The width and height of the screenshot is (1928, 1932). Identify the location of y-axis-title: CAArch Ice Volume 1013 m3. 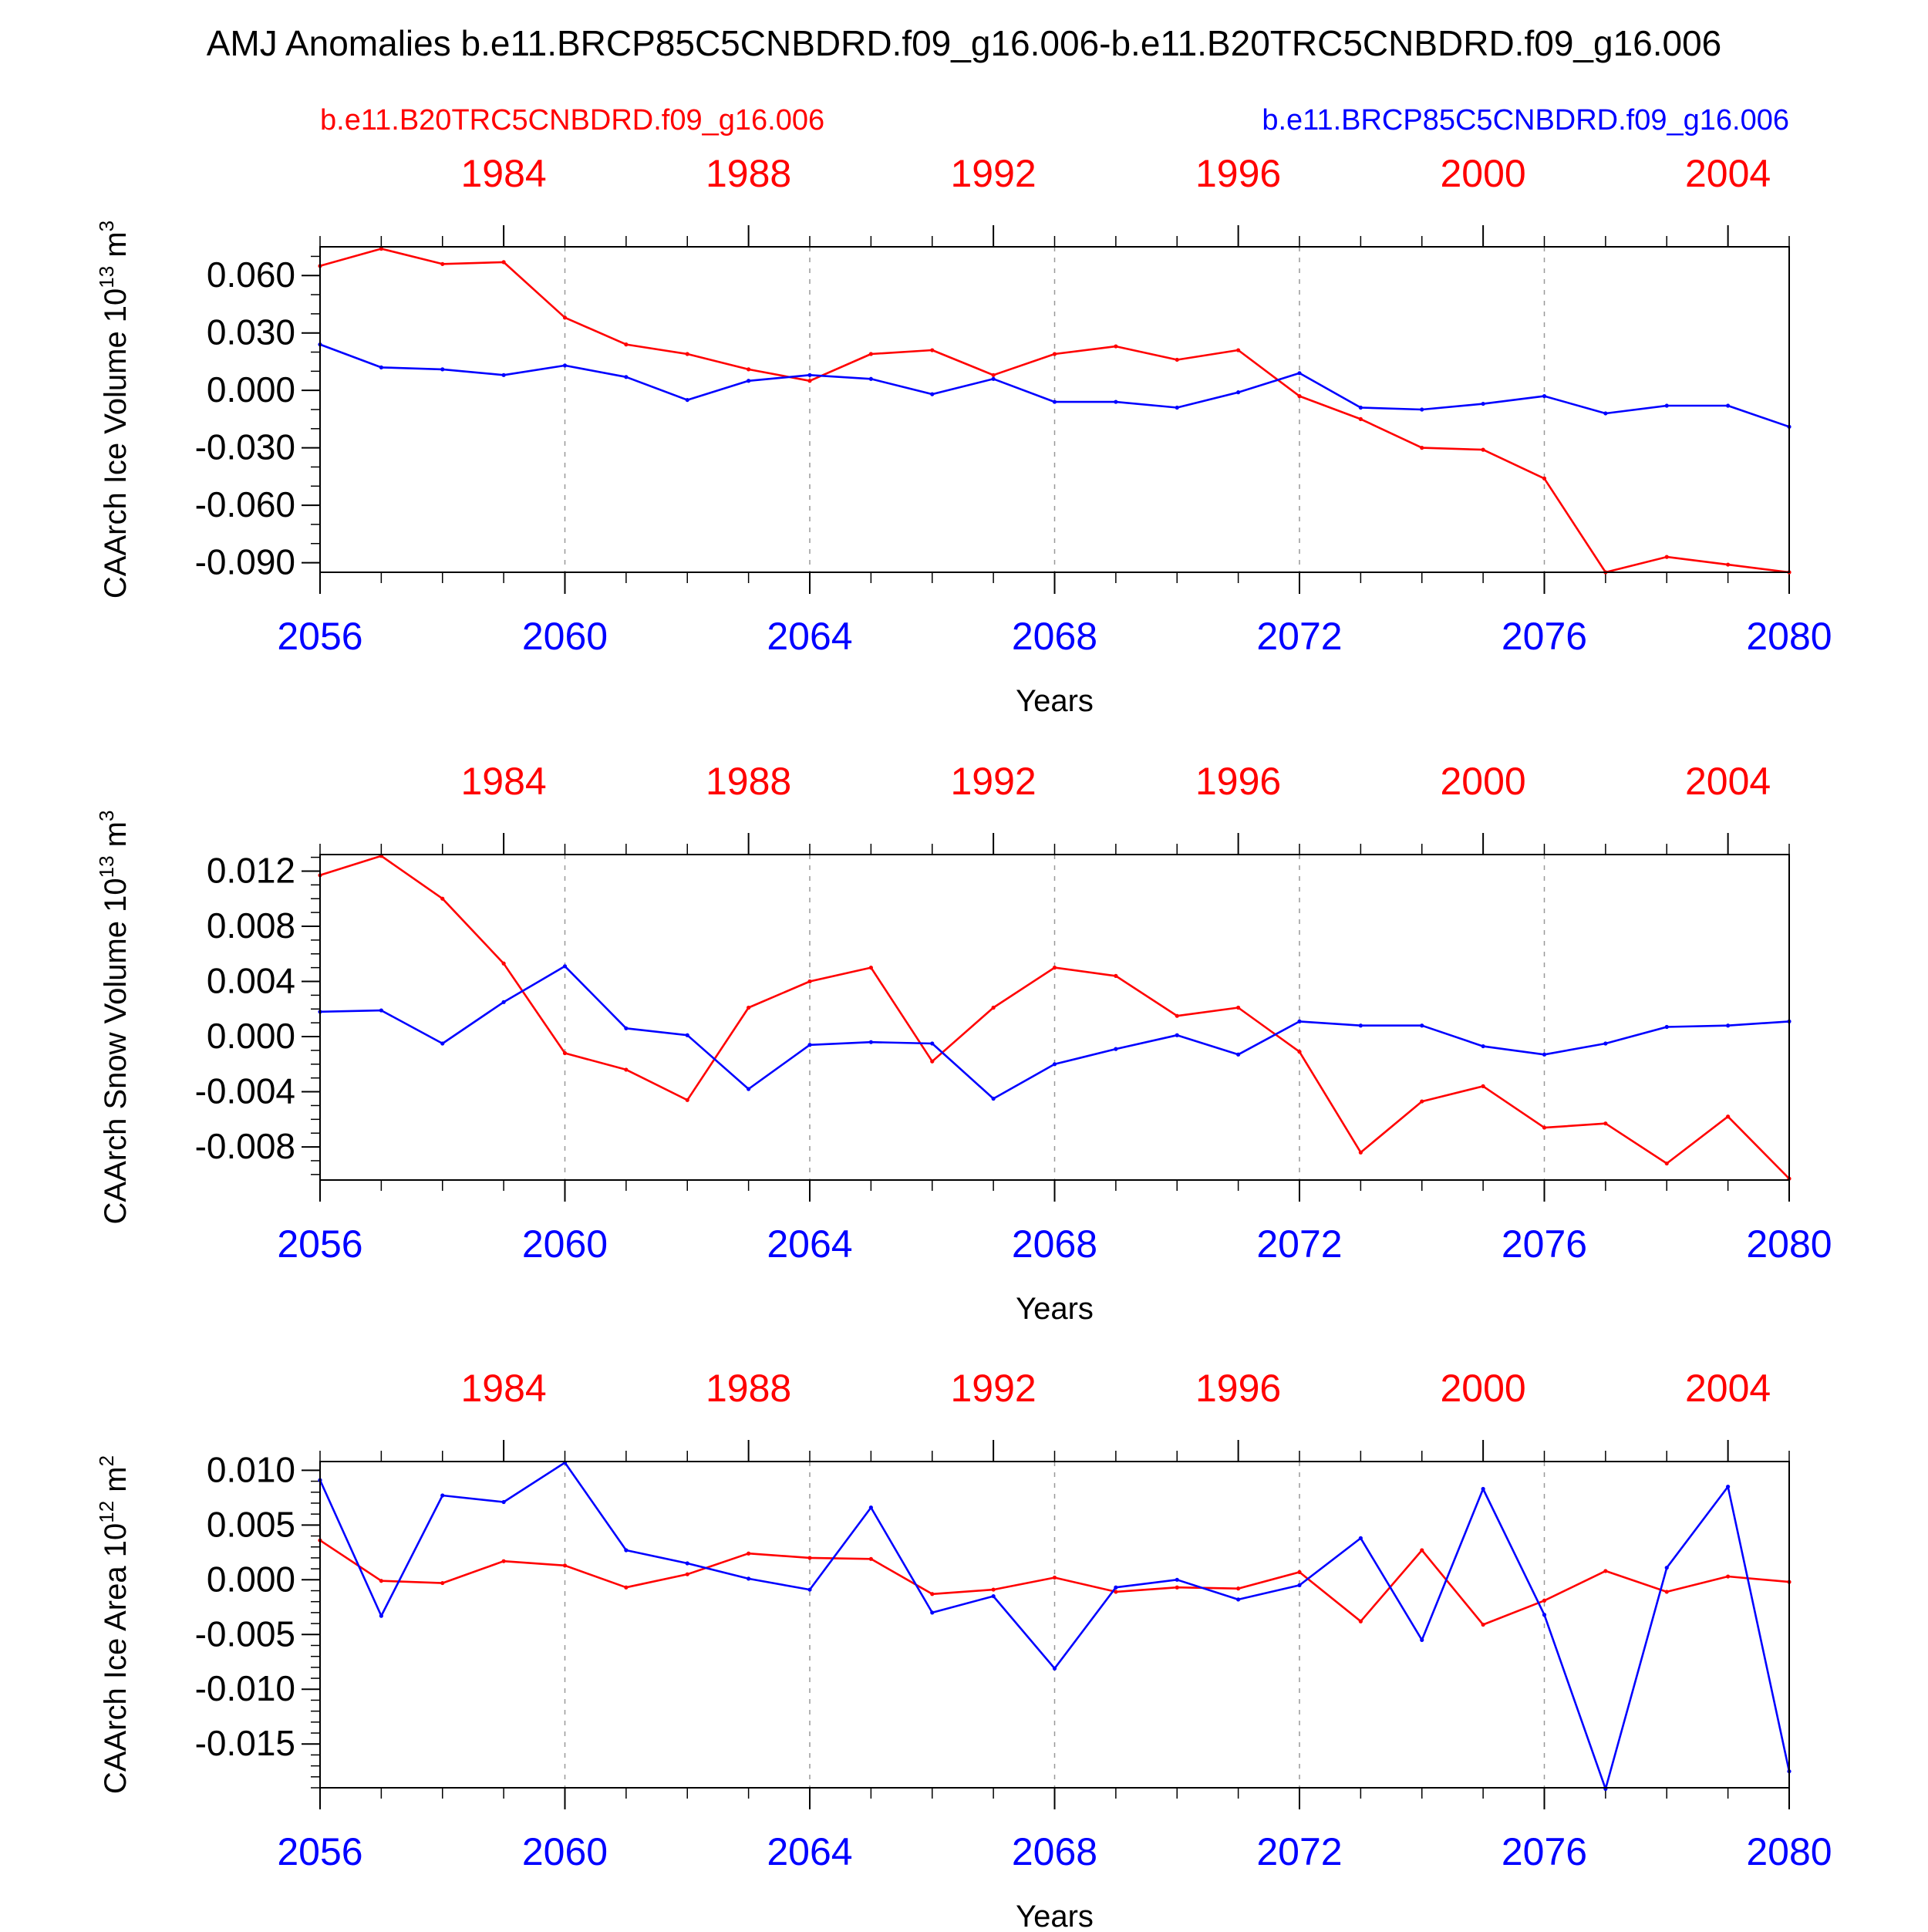
(114, 409).